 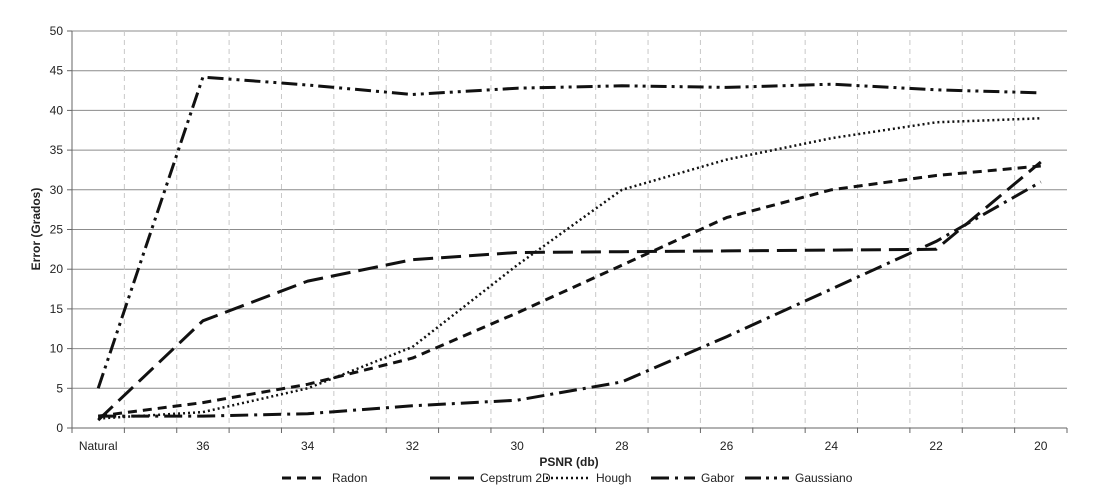 What do you see at coordinates (57, 71) in the screenshot?
I see `y-tick-label: 45` at bounding box center [57, 71].